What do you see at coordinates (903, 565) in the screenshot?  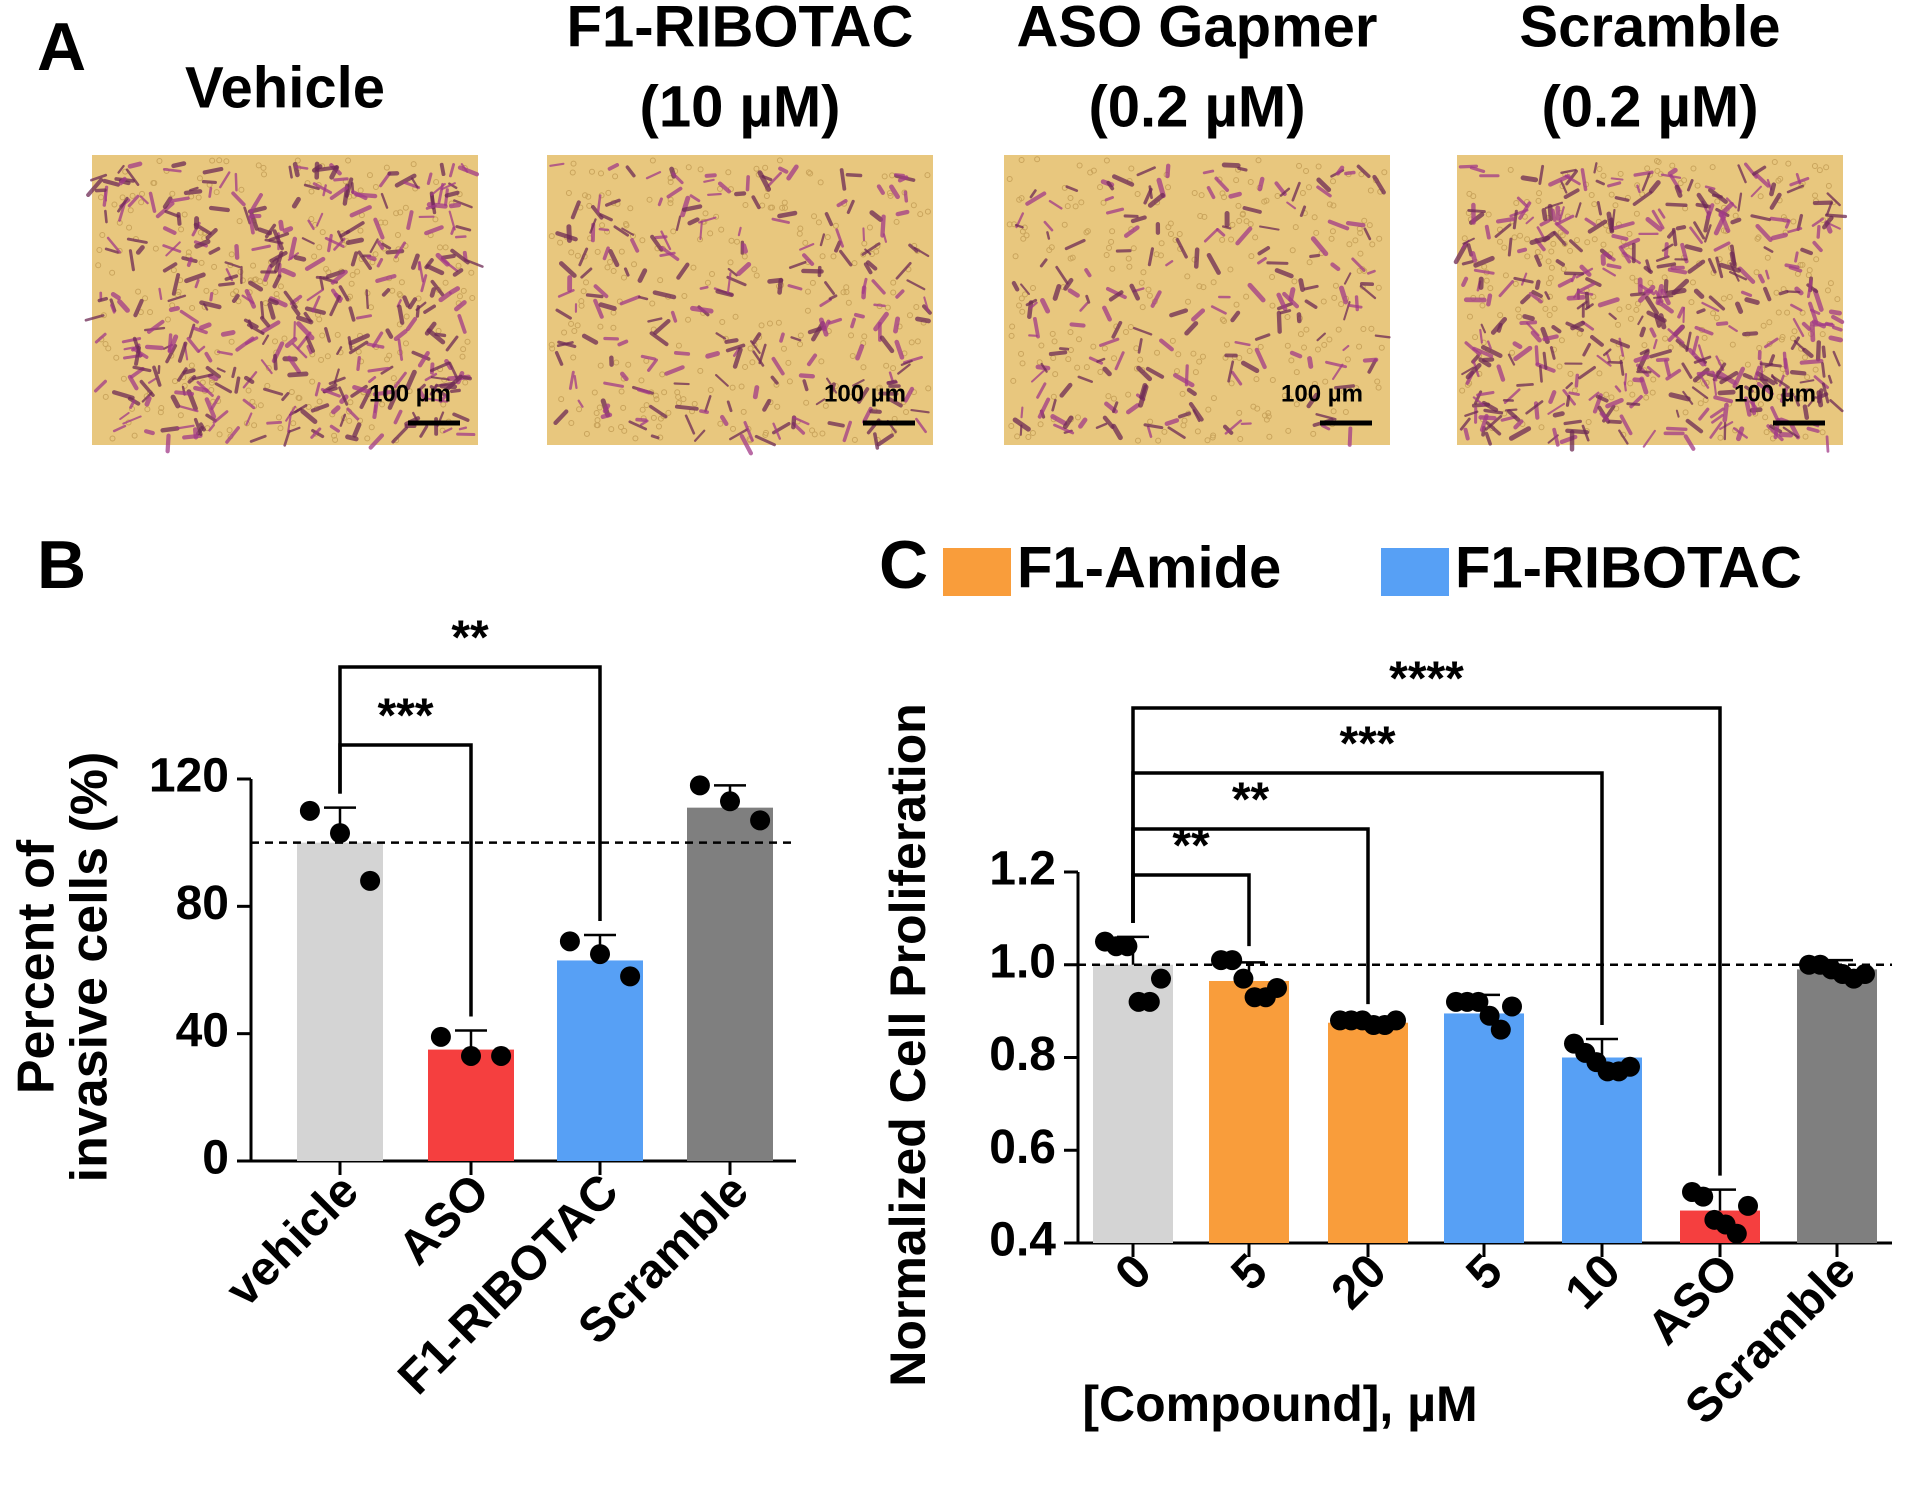 I see `panel-label: C` at bounding box center [903, 565].